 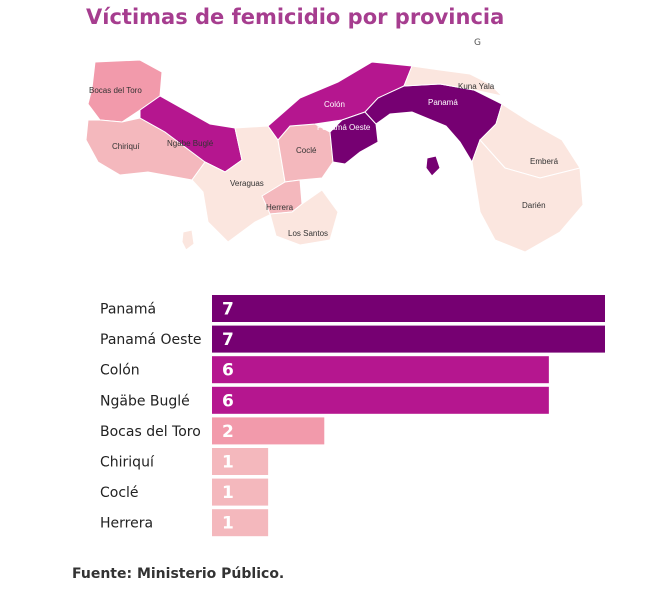 I want to click on map-label-herrera: Herrera, so click(x=280, y=207).